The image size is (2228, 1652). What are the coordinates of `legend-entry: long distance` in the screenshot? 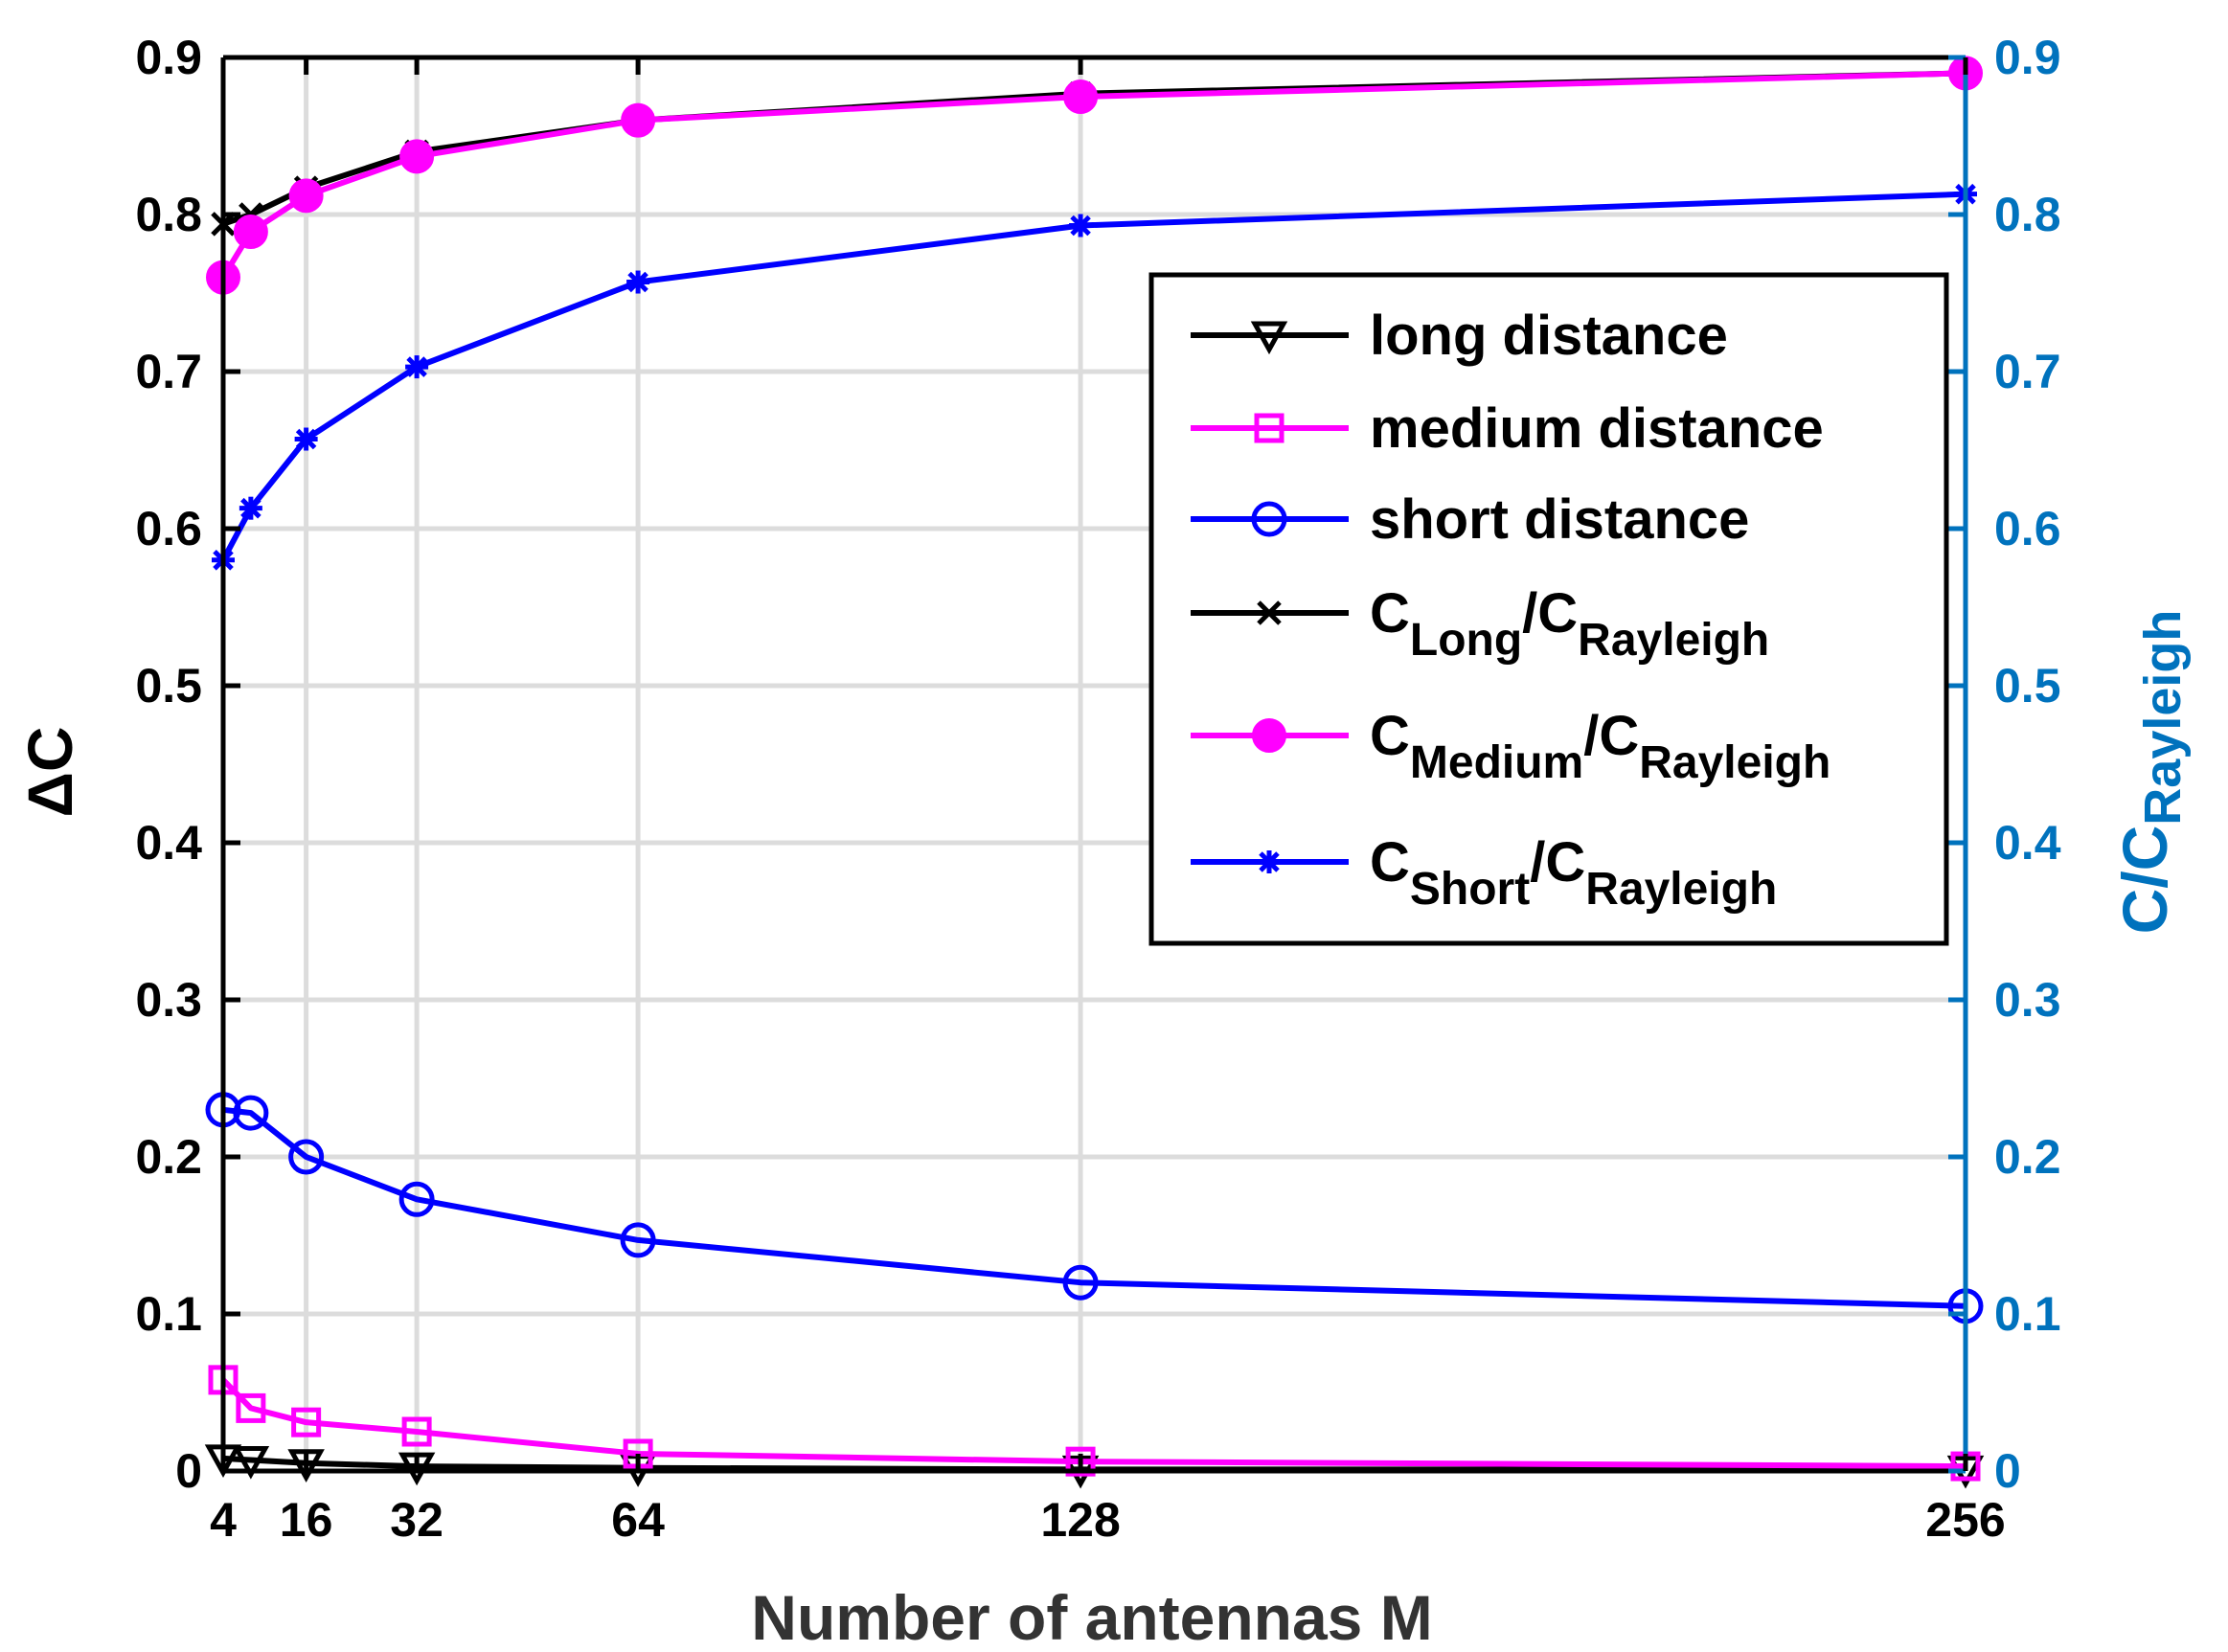 It's located at (1459, 336).